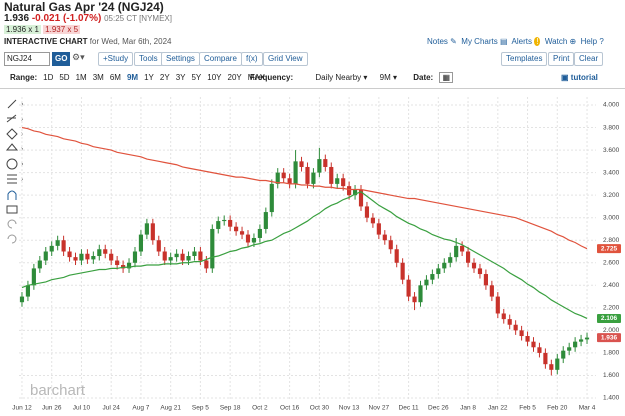  Describe the element at coordinates (164, 77) in the screenshot. I see `range-option: 2Y` at that location.